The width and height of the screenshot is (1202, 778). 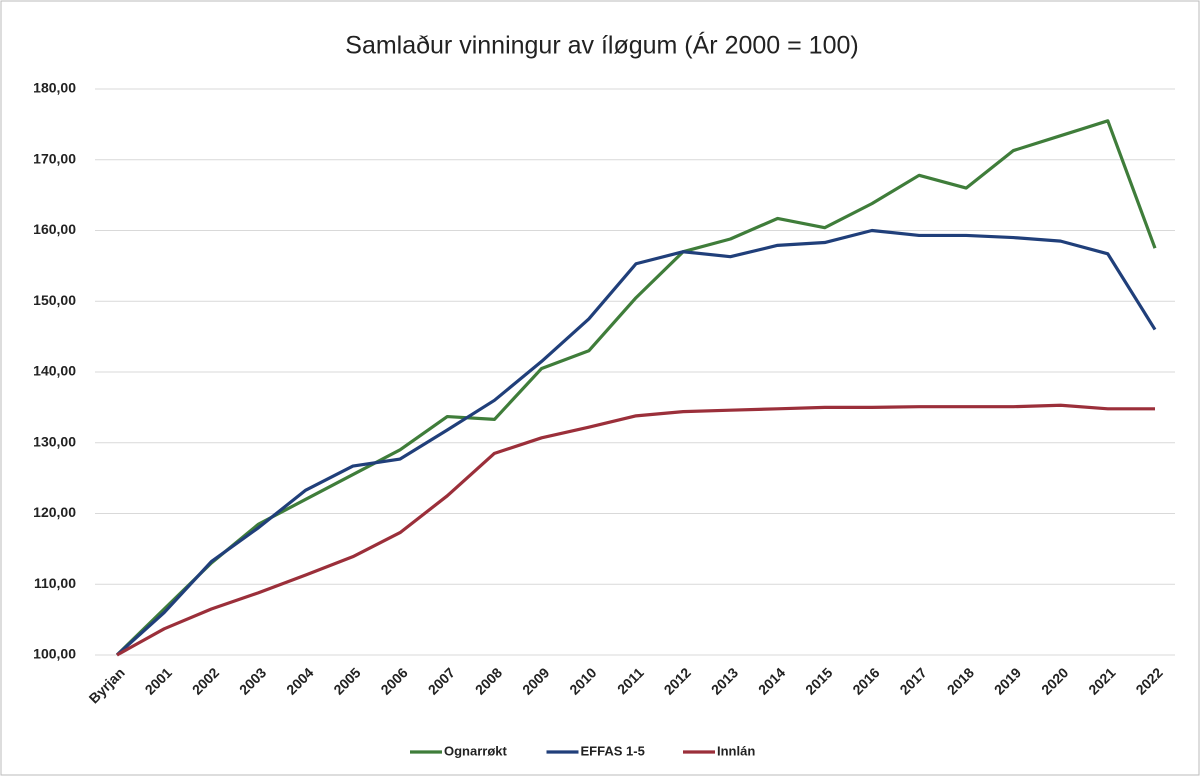 I want to click on y-tick-label: 170,00, so click(x=54, y=158).